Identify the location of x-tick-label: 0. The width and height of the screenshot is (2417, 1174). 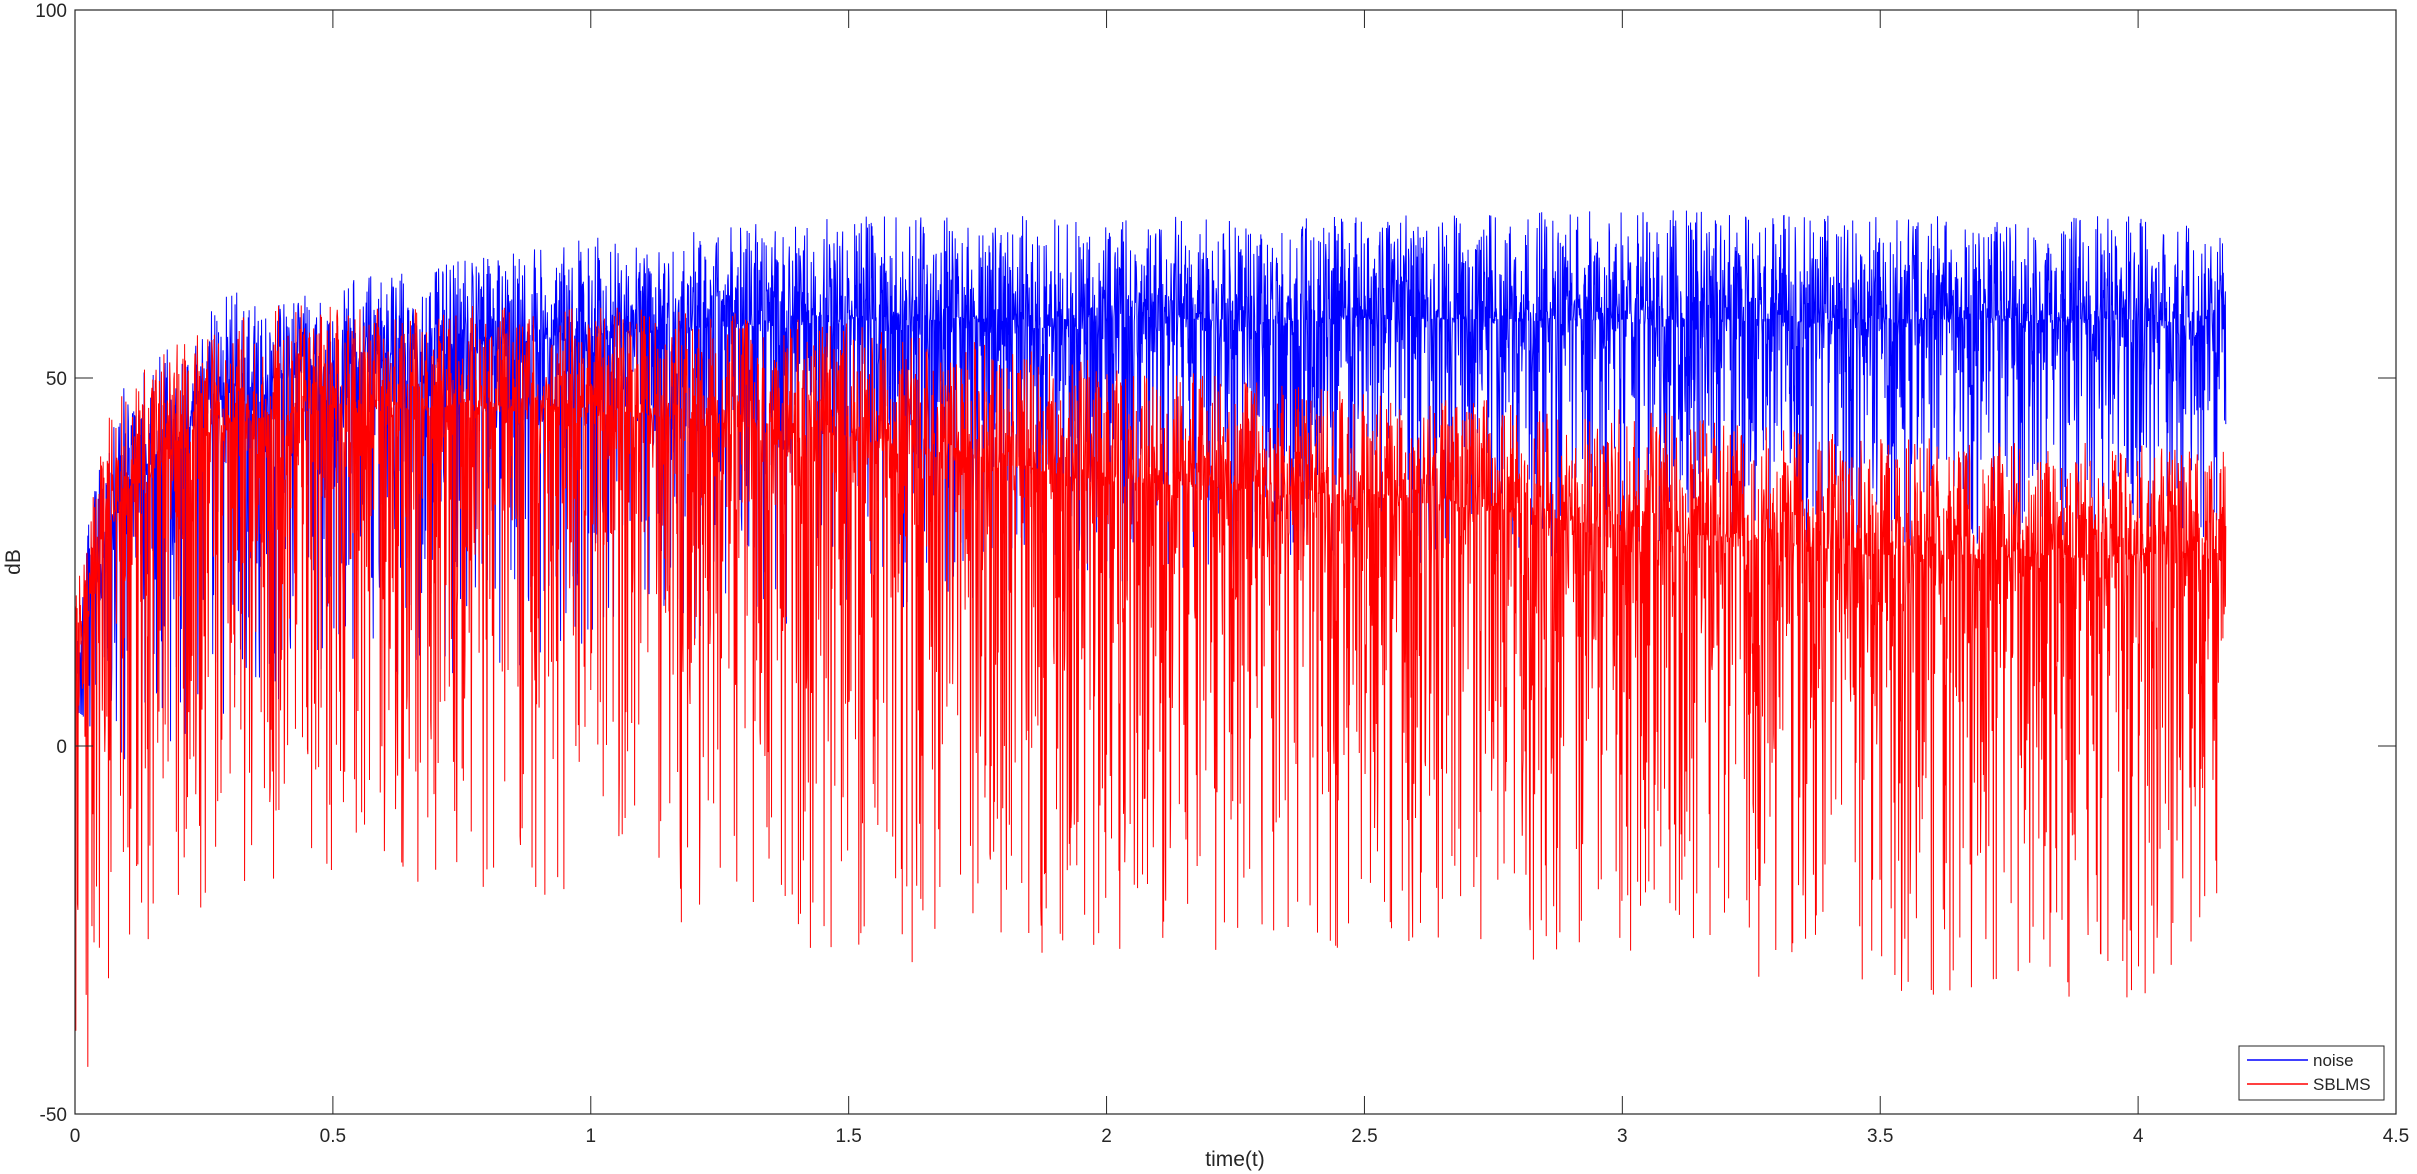
(75, 1136).